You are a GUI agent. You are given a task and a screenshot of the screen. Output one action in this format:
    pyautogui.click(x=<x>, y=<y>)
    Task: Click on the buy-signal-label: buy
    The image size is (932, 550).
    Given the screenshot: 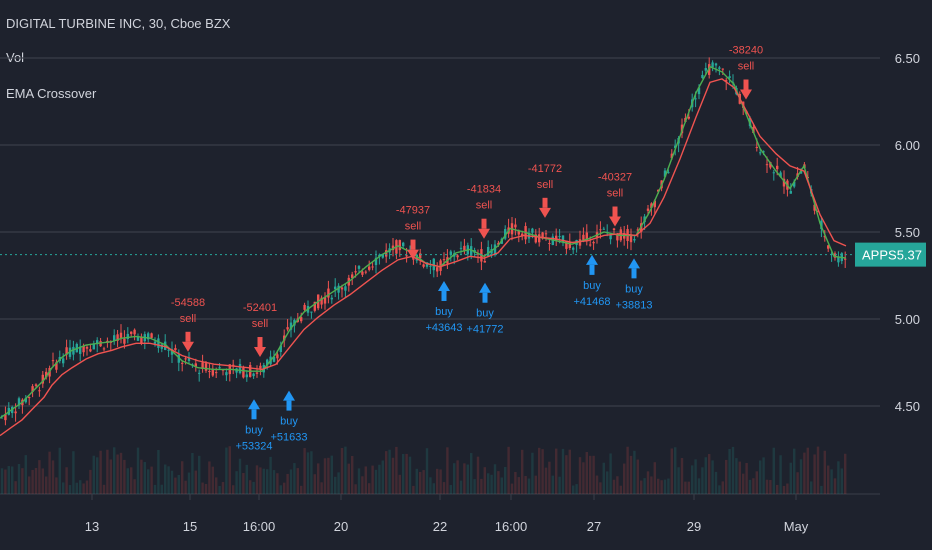 What is the action you would take?
    pyautogui.click(x=592, y=286)
    